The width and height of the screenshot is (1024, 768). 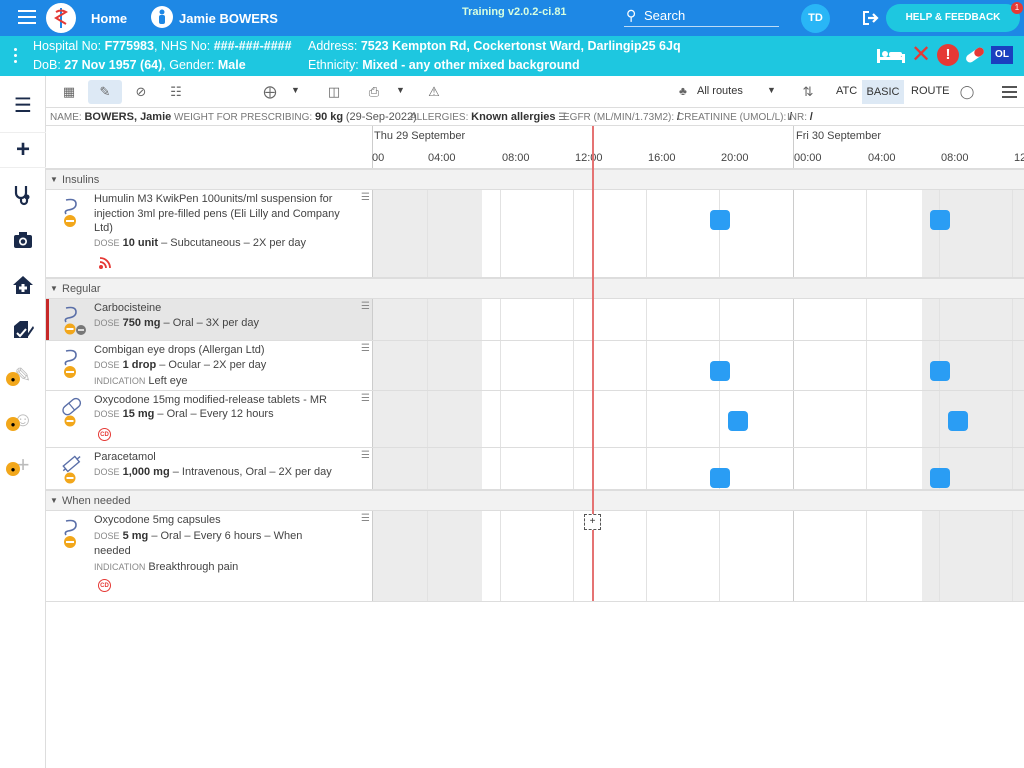 I want to click on drug-dose: DOSE 10 unit – Subcutaneous – 2X per day, so click(x=200, y=243).